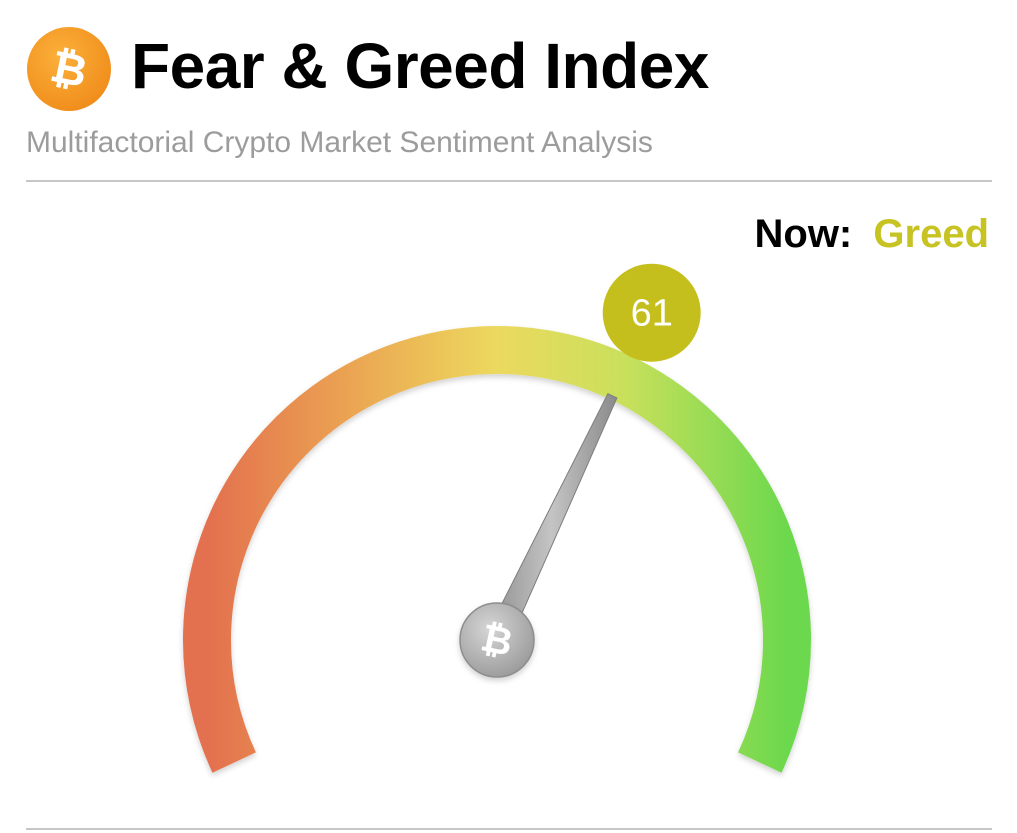  Describe the element at coordinates (509, 829) in the screenshot. I see `divider-bottom` at that location.